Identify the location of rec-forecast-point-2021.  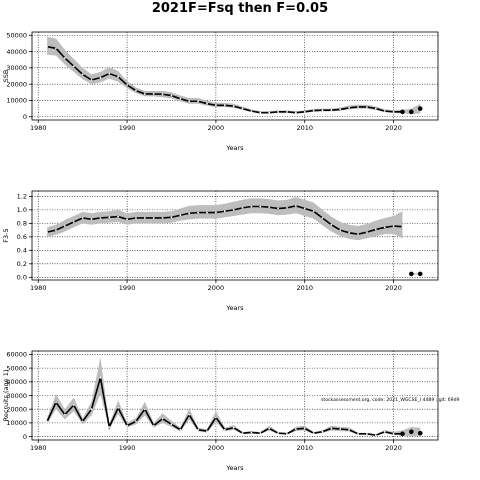
(402, 434).